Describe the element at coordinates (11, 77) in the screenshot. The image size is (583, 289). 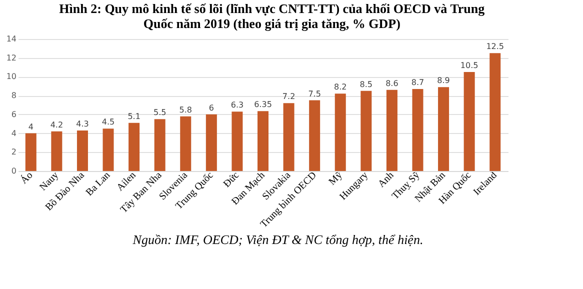
I see `y-tick-label: 10` at that location.